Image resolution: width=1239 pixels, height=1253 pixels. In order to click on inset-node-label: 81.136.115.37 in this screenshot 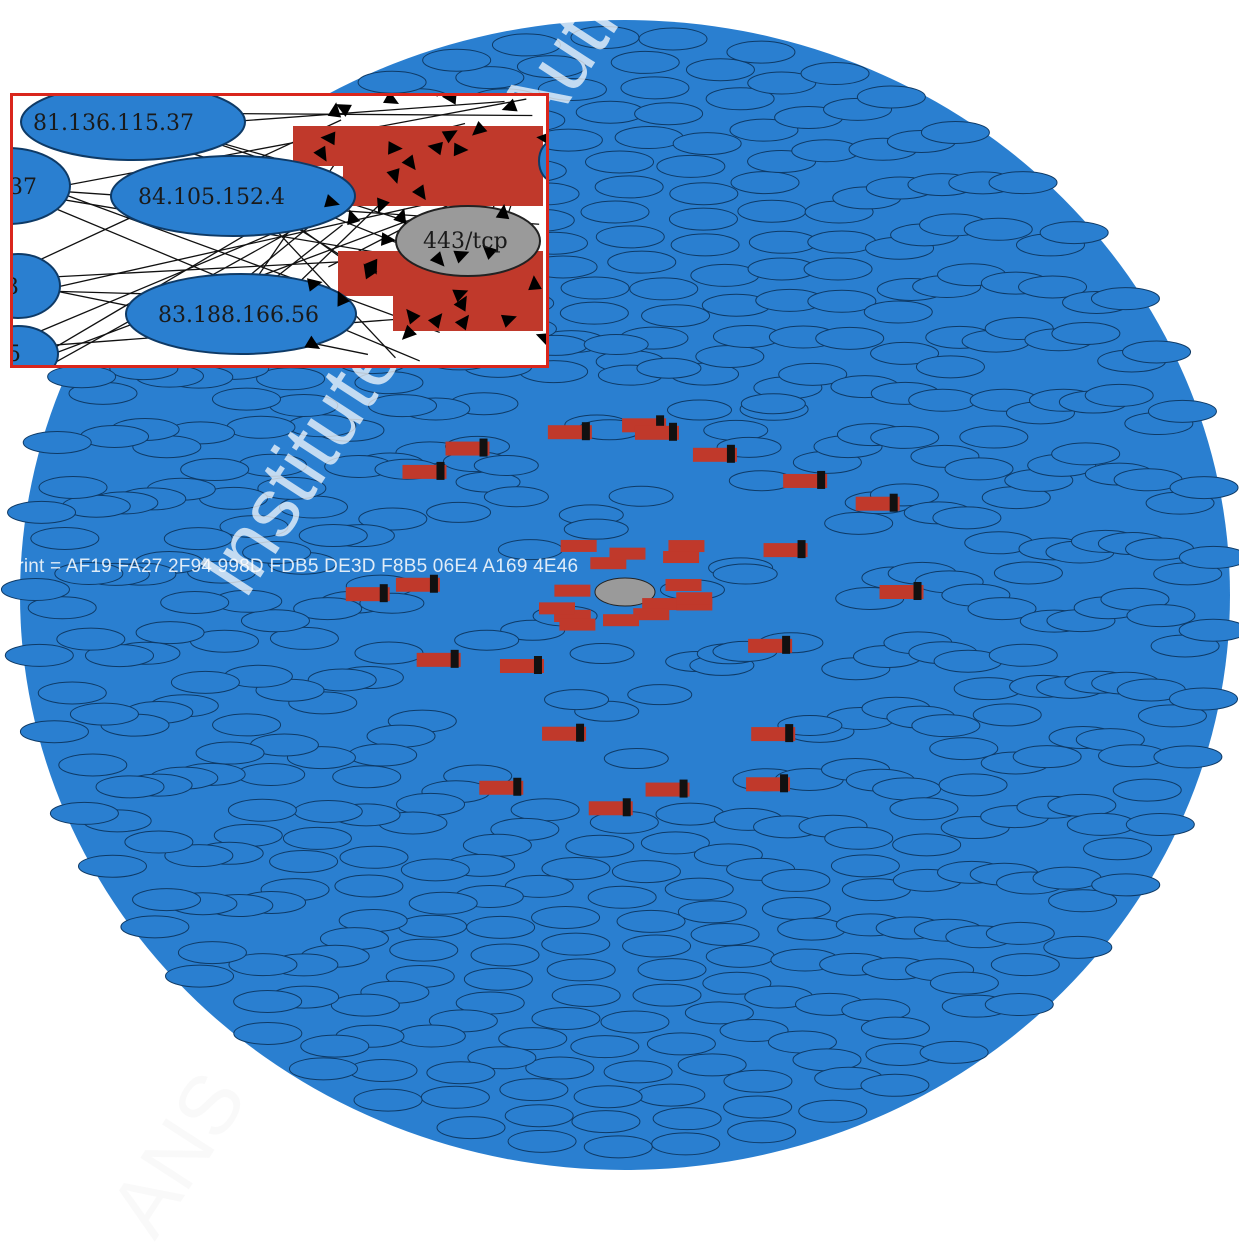, I will do `click(113, 123)`.